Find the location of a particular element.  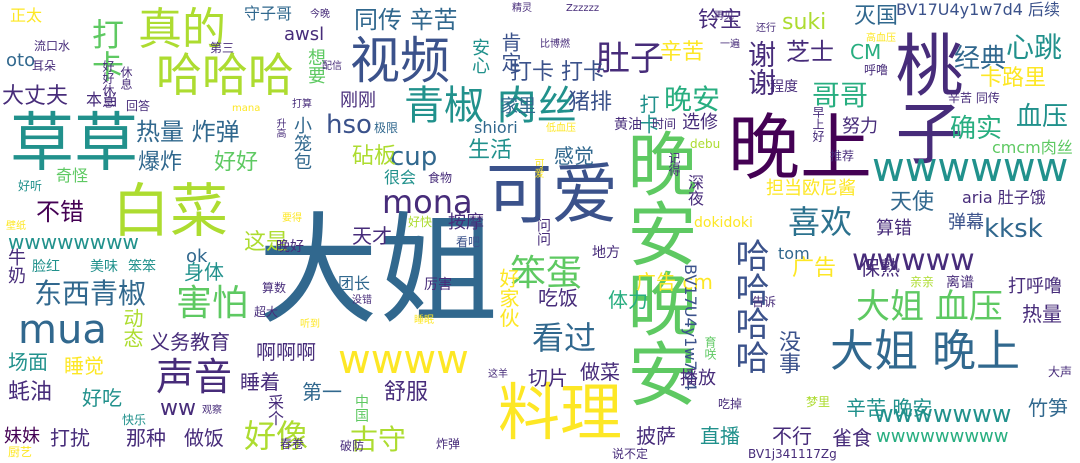

word: oto is located at coordinates (21, 60).